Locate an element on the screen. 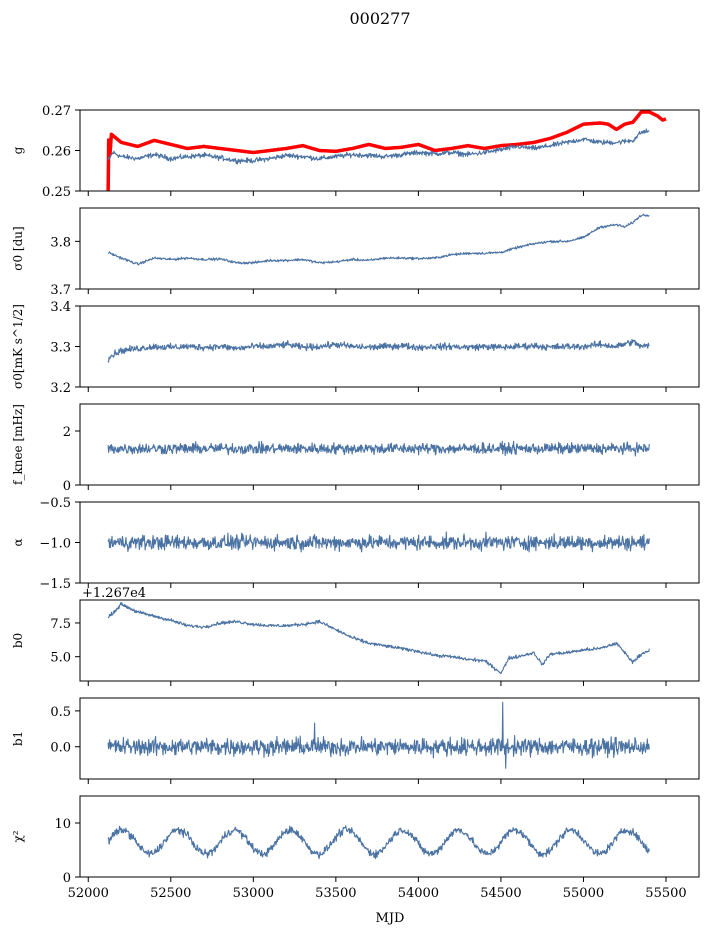 The image size is (709, 936). y-tick-label: 0.25 is located at coordinates (56, 192).